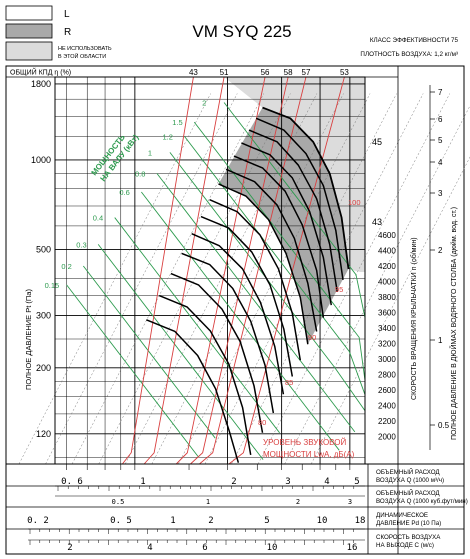 The height and width of the screenshot is (559, 470). Describe the element at coordinates (41, 84) in the screenshot. I see `pressure-tick-label: 1800` at that location.